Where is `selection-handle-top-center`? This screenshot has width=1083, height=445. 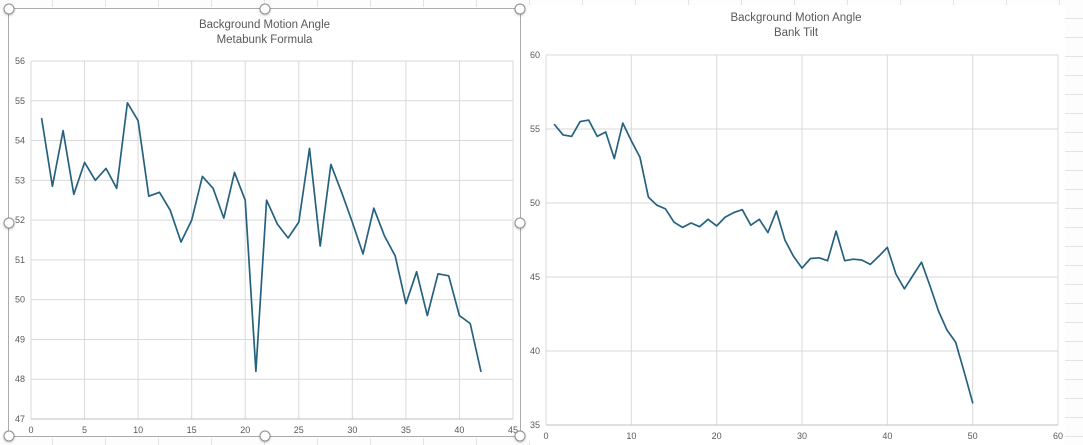
selection-handle-top-center is located at coordinates (264, 9).